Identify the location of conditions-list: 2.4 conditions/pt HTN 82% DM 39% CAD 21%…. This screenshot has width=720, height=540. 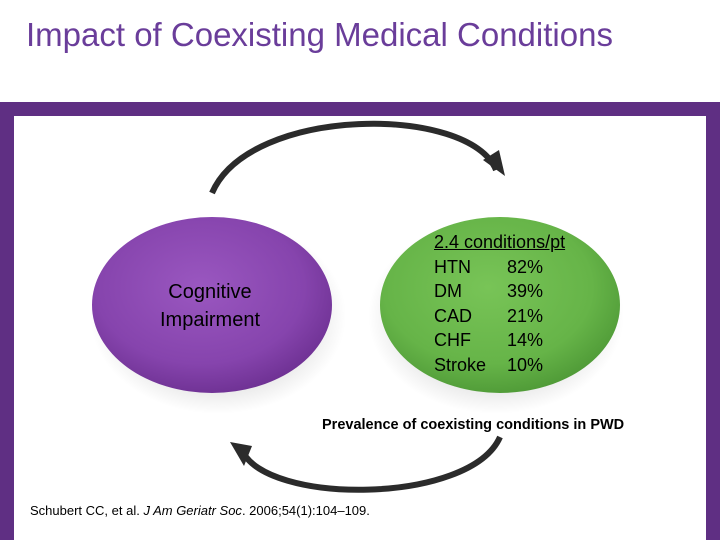
(499, 303).